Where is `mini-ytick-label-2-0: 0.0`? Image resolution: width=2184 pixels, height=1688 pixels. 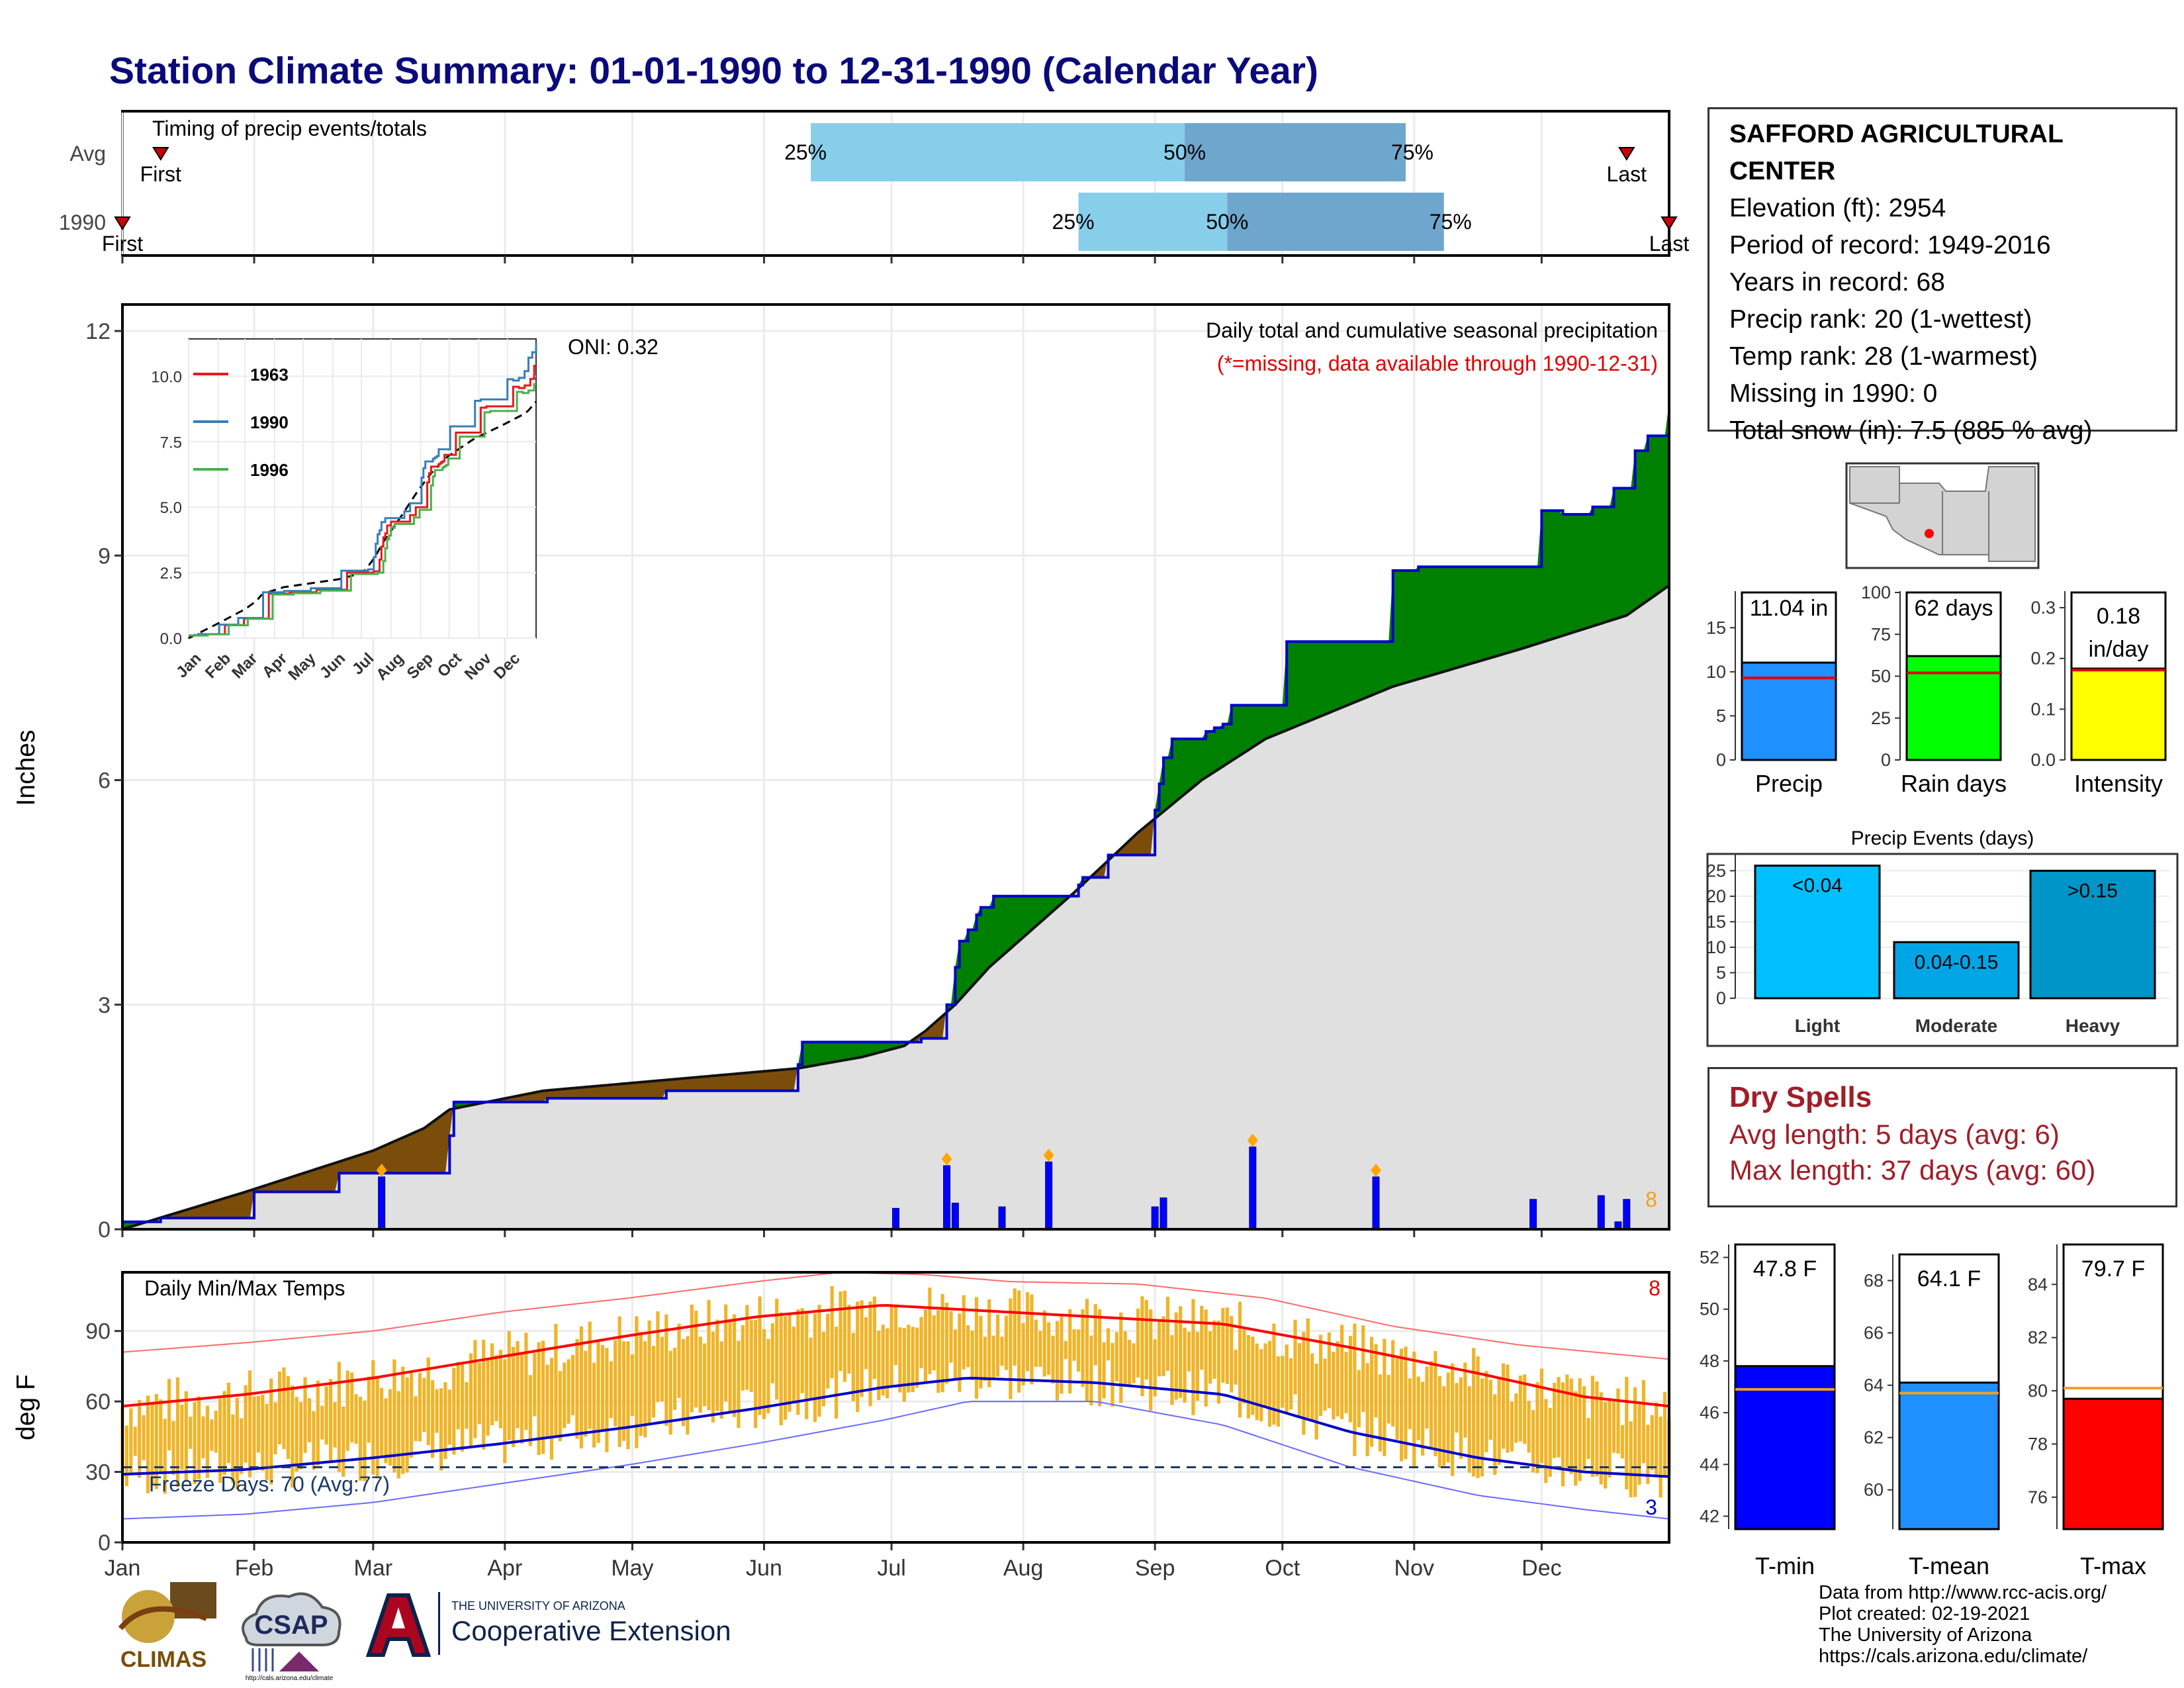 mini-ytick-label-2-0: 0.0 is located at coordinates (2043, 760).